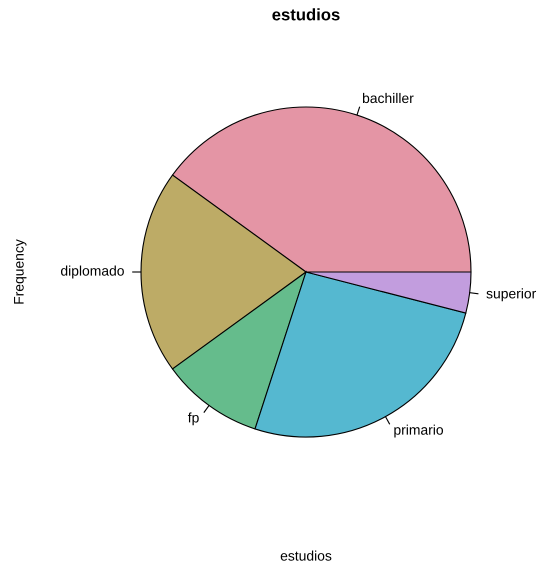  I want to click on slice-label: bachiller, so click(388, 98).